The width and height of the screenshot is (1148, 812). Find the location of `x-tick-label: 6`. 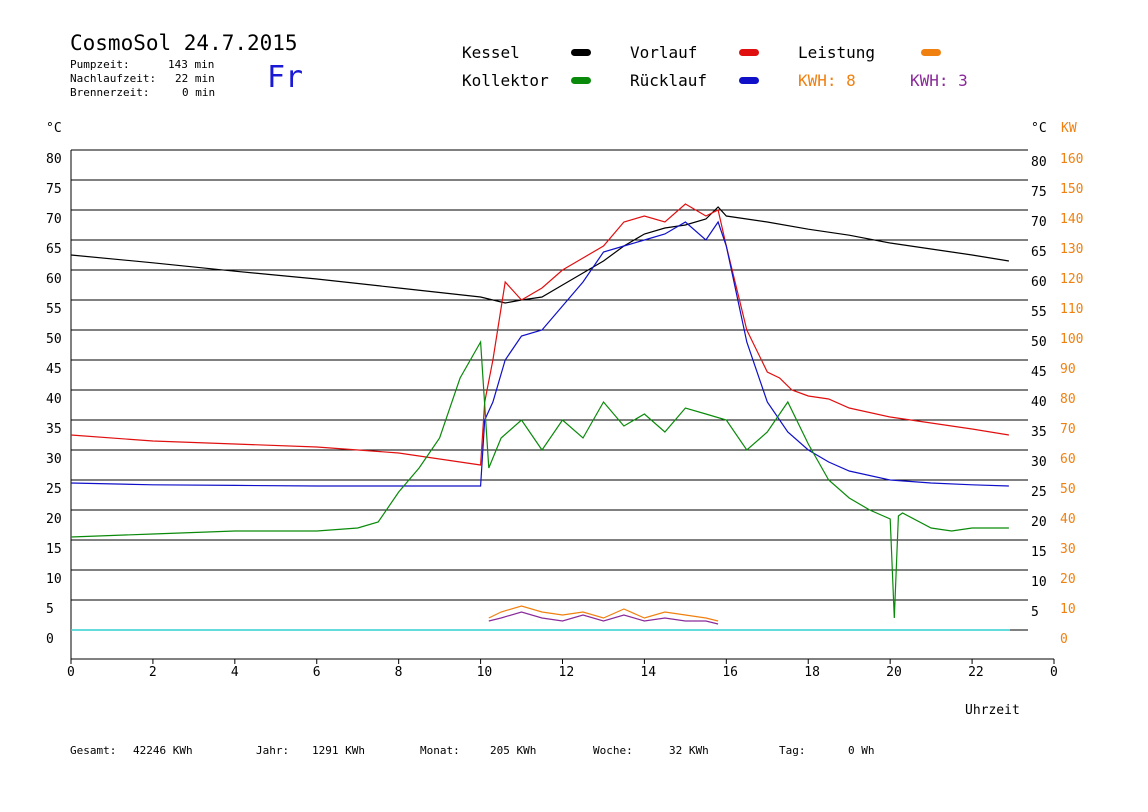

x-tick-label: 6 is located at coordinates (317, 672).